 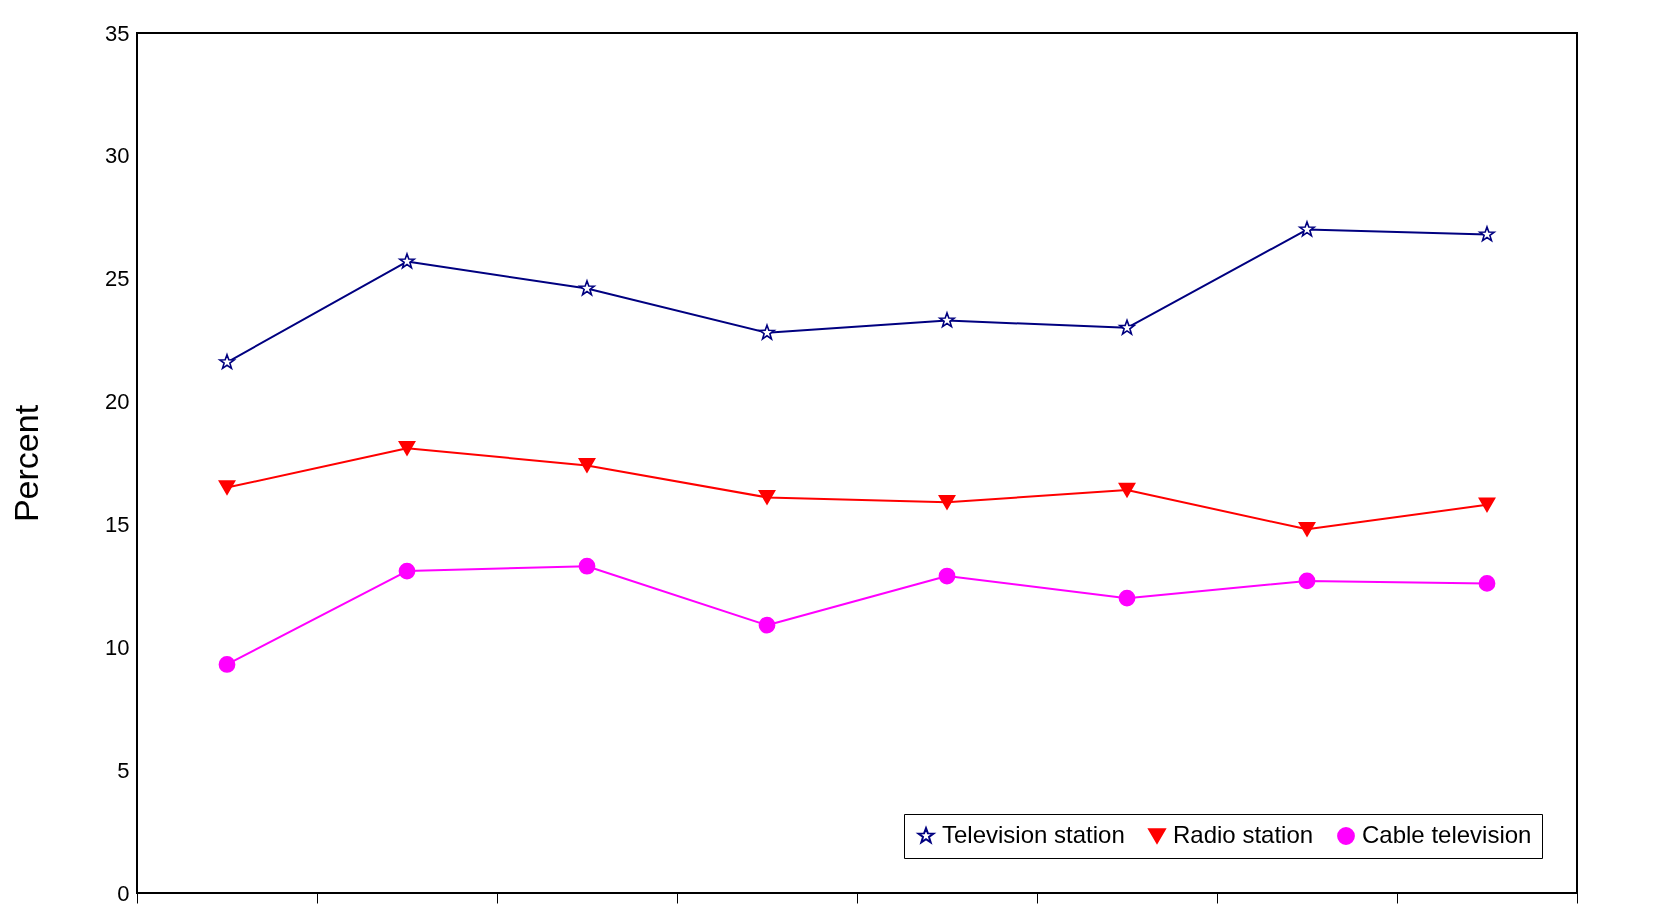 What do you see at coordinates (1447, 834) in the screenshot?
I see `legend-label: Cable television` at bounding box center [1447, 834].